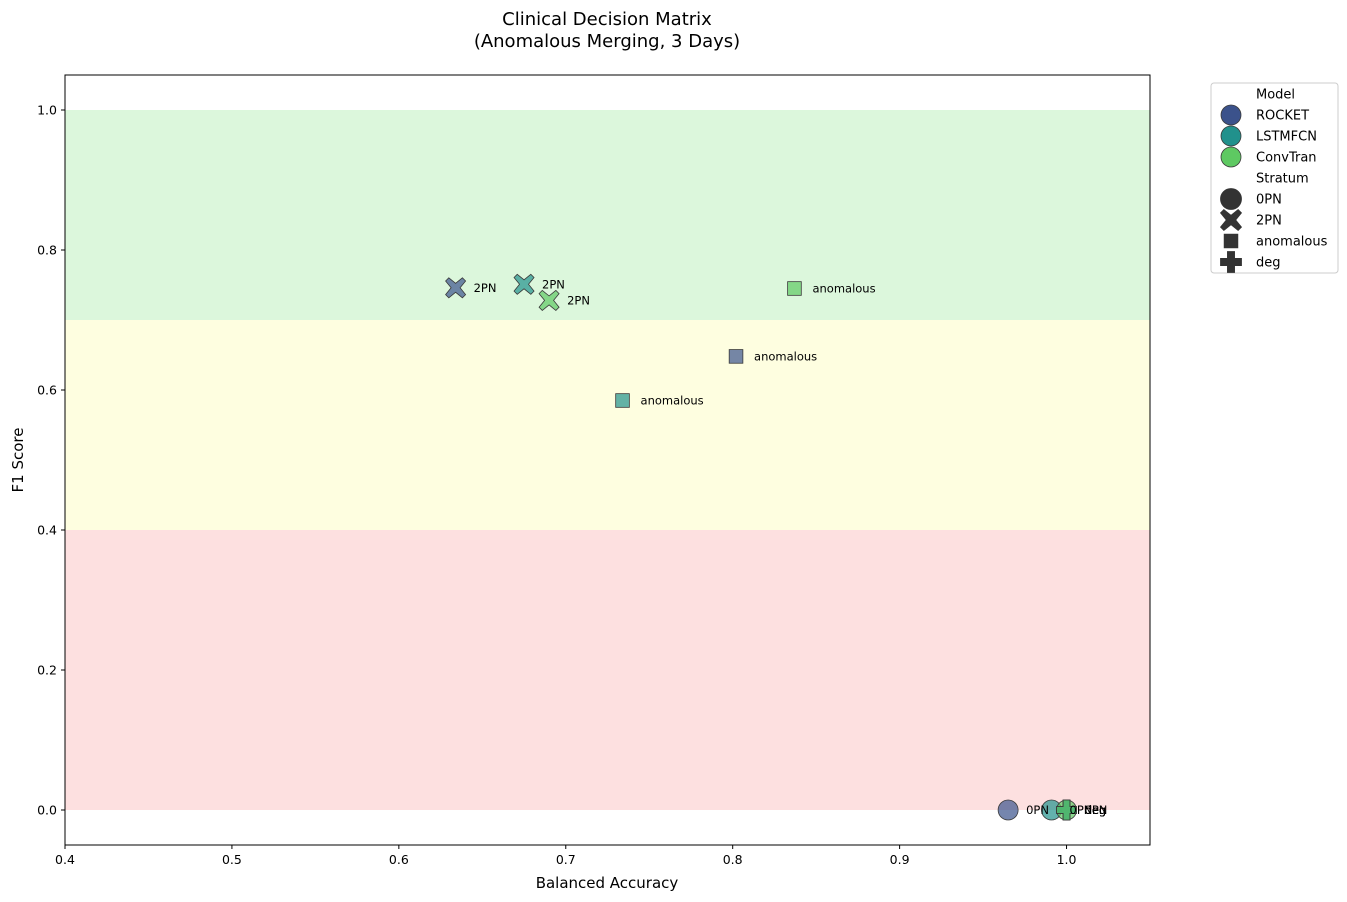 Image resolution: width=1347 pixels, height=902 pixels. What do you see at coordinates (47, 390) in the screenshot?
I see `y-tick-label: 0.6` at bounding box center [47, 390].